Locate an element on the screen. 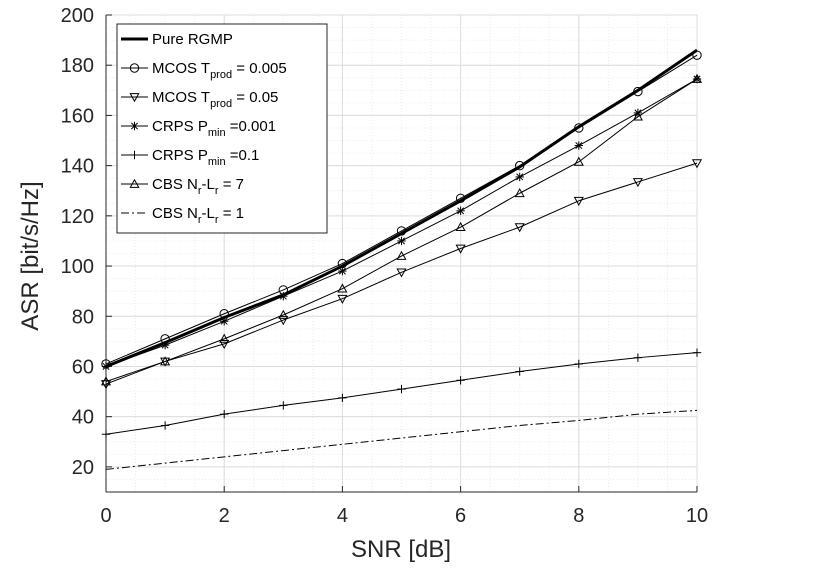 The image size is (830, 580). legend-text-part: CRPS P is located at coordinates (180, 155).